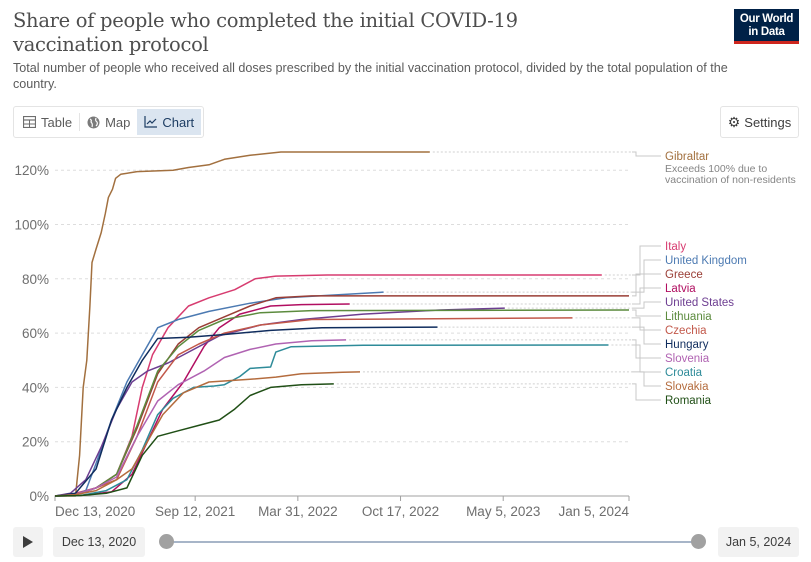 The height and width of the screenshot is (562, 811). I want to click on legend-label-latvia: Latvia, so click(680, 289).